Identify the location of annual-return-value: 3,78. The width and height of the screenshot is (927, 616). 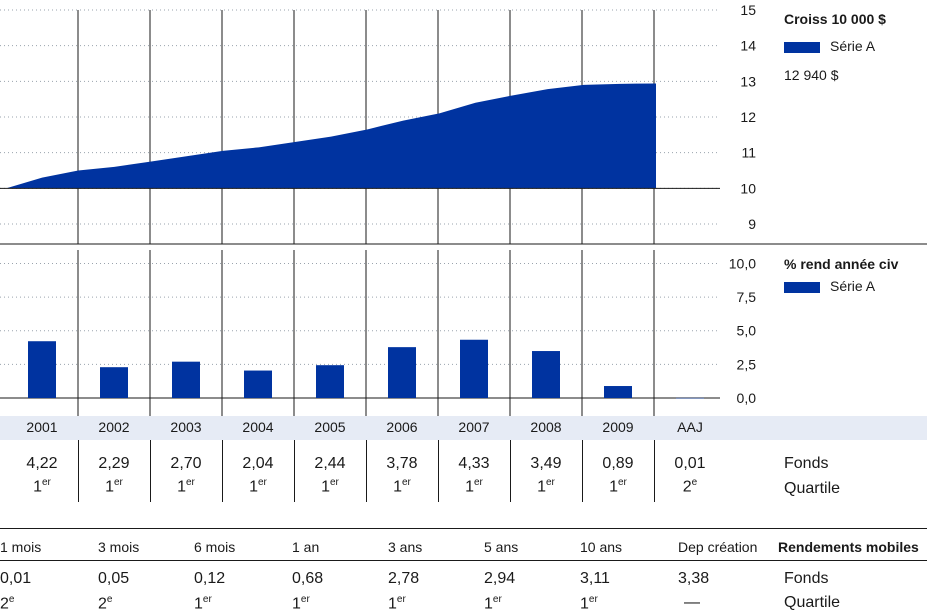
(402, 463).